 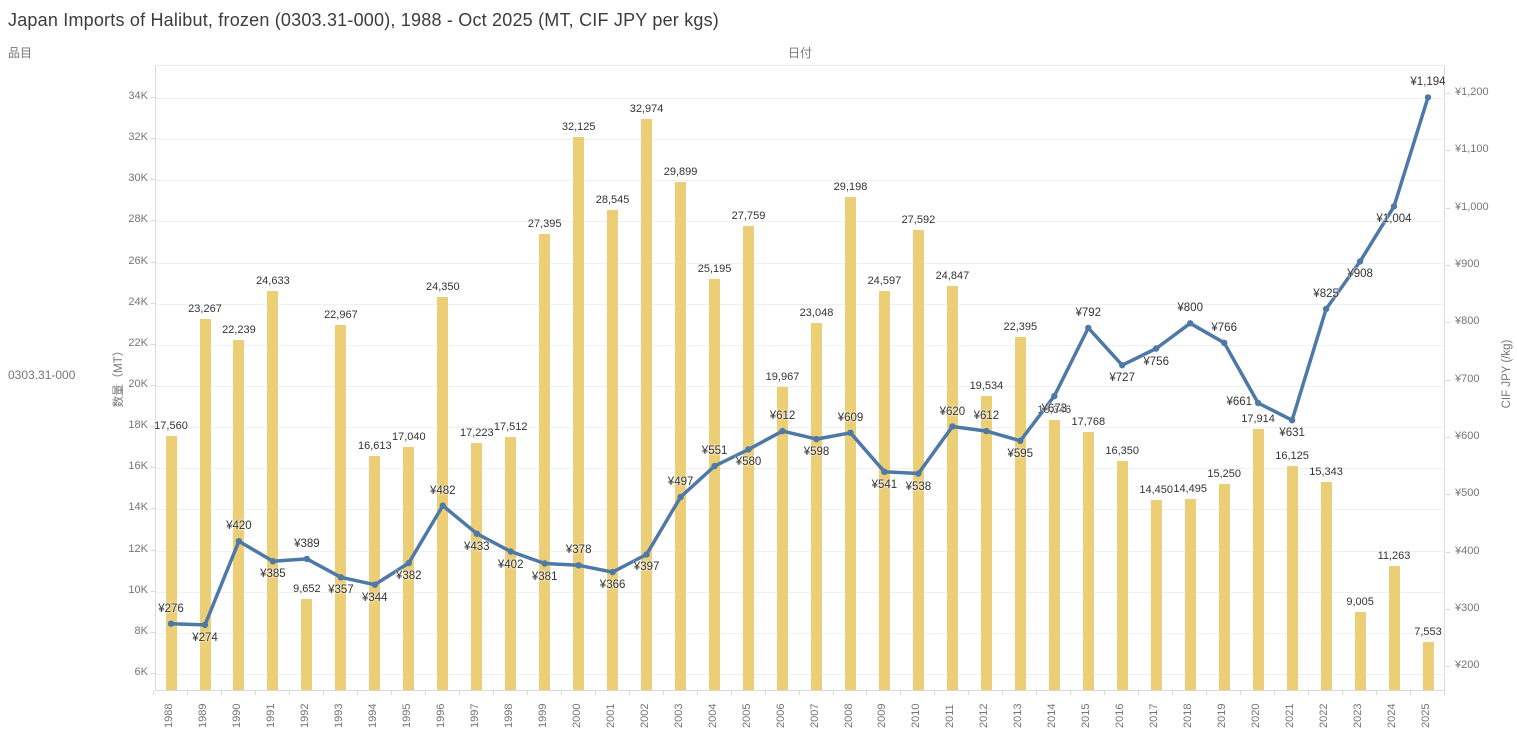 I want to click on x-axis-year-label: 1988, so click(x=169, y=715).